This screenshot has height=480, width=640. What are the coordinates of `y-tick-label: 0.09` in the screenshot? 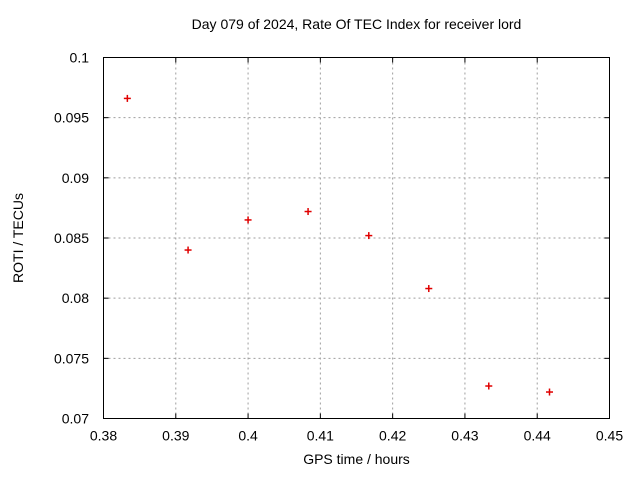 It's located at (75, 178).